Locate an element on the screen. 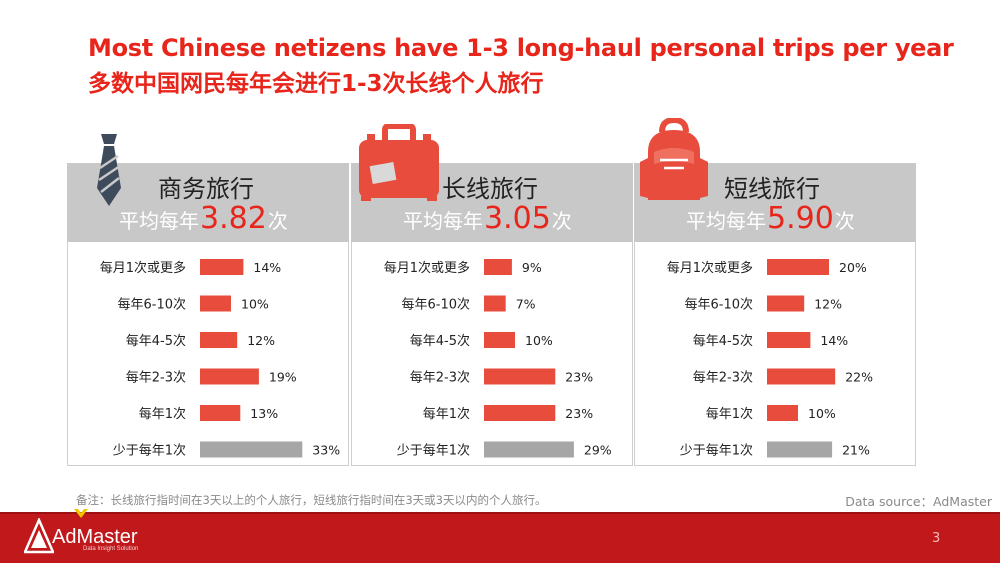  data-label: 21% is located at coordinates (856, 450).